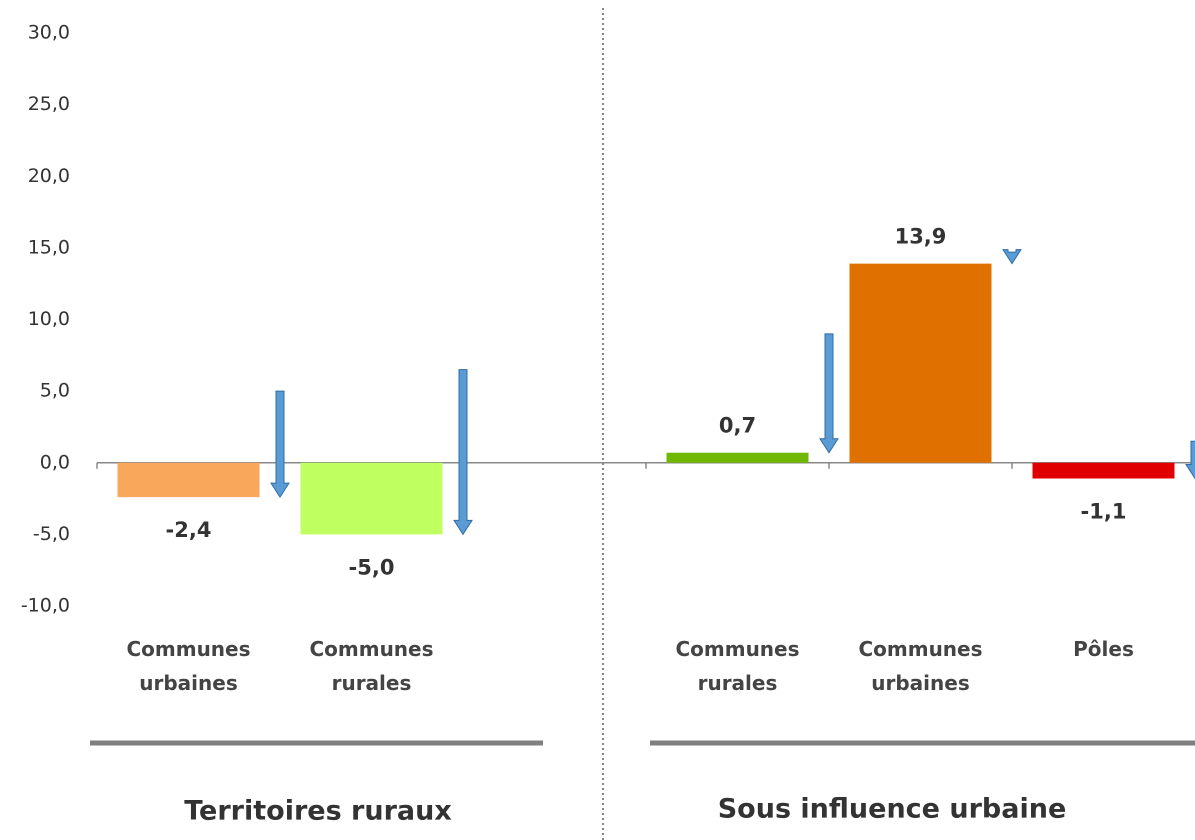  I want to click on value-label: -5,0, so click(372, 567).